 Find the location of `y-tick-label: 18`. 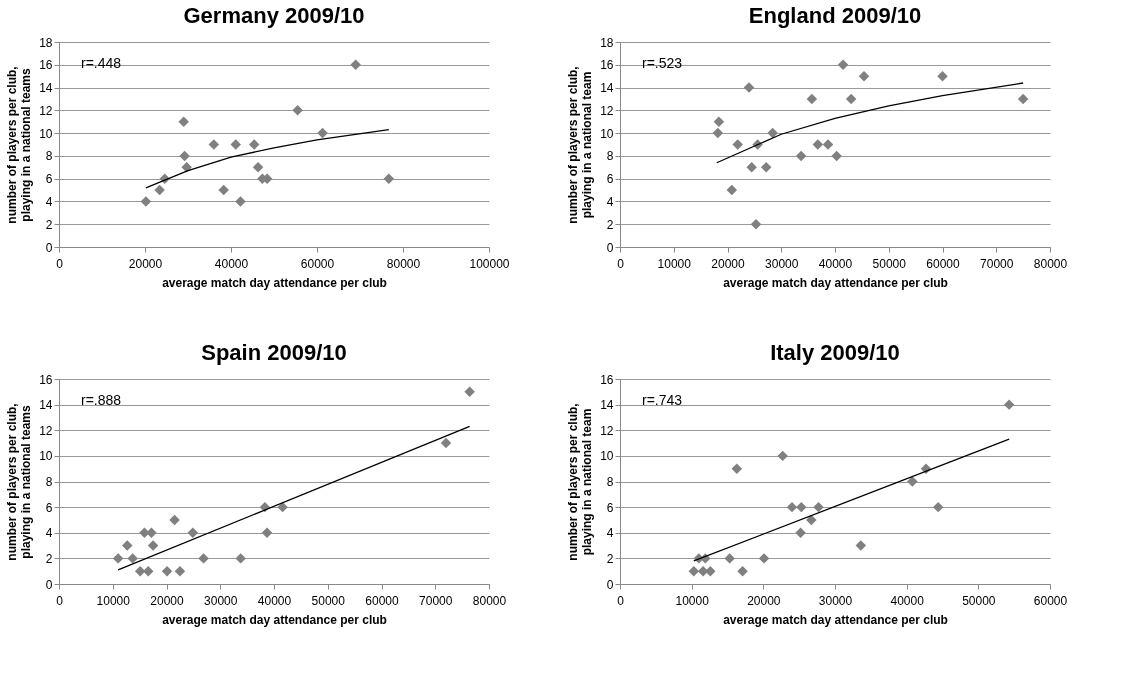

y-tick-label: 18 is located at coordinates (46, 42).